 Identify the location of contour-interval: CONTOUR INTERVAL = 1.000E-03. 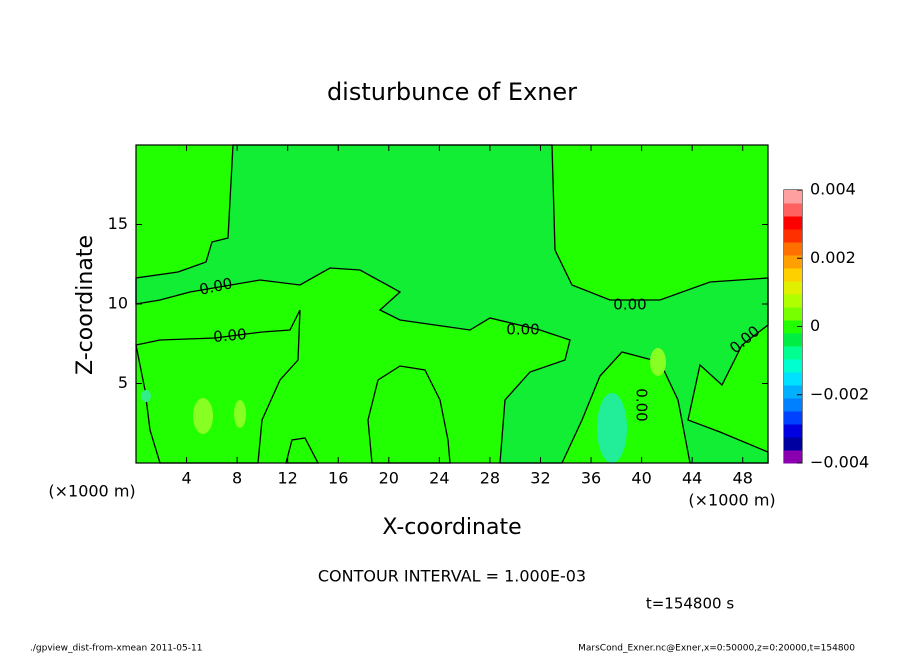
(452, 576).